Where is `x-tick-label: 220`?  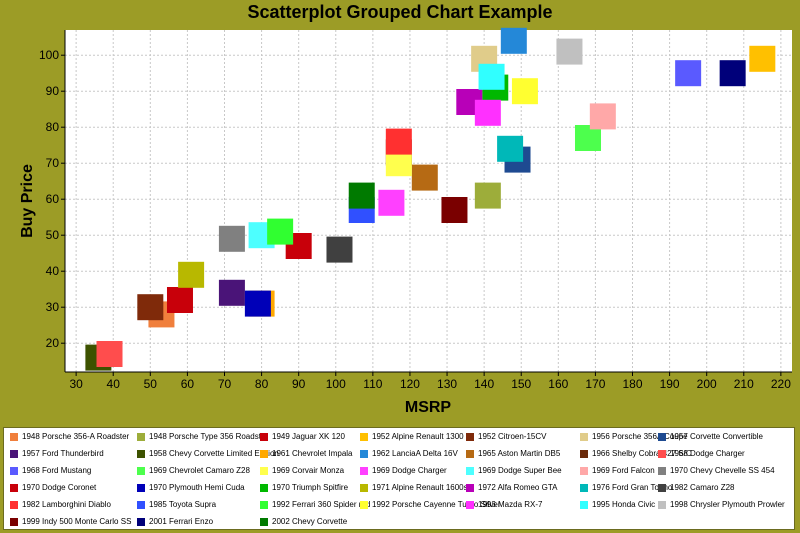 x-tick-label: 220 is located at coordinates (781, 384).